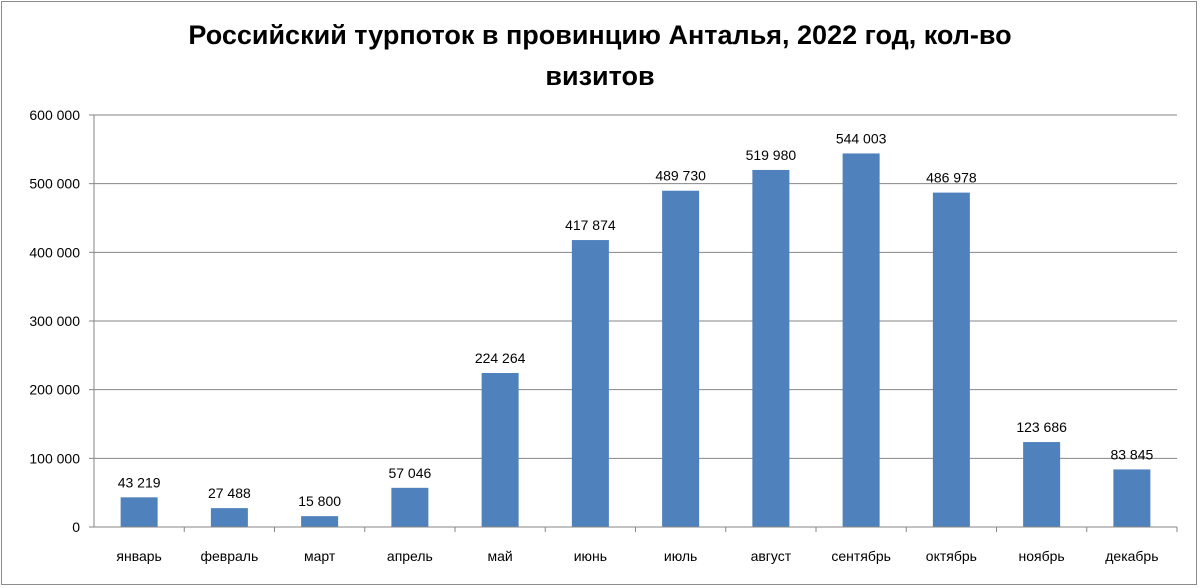  What do you see at coordinates (409, 473) in the screenshot?
I see `data-label: 57 046` at bounding box center [409, 473].